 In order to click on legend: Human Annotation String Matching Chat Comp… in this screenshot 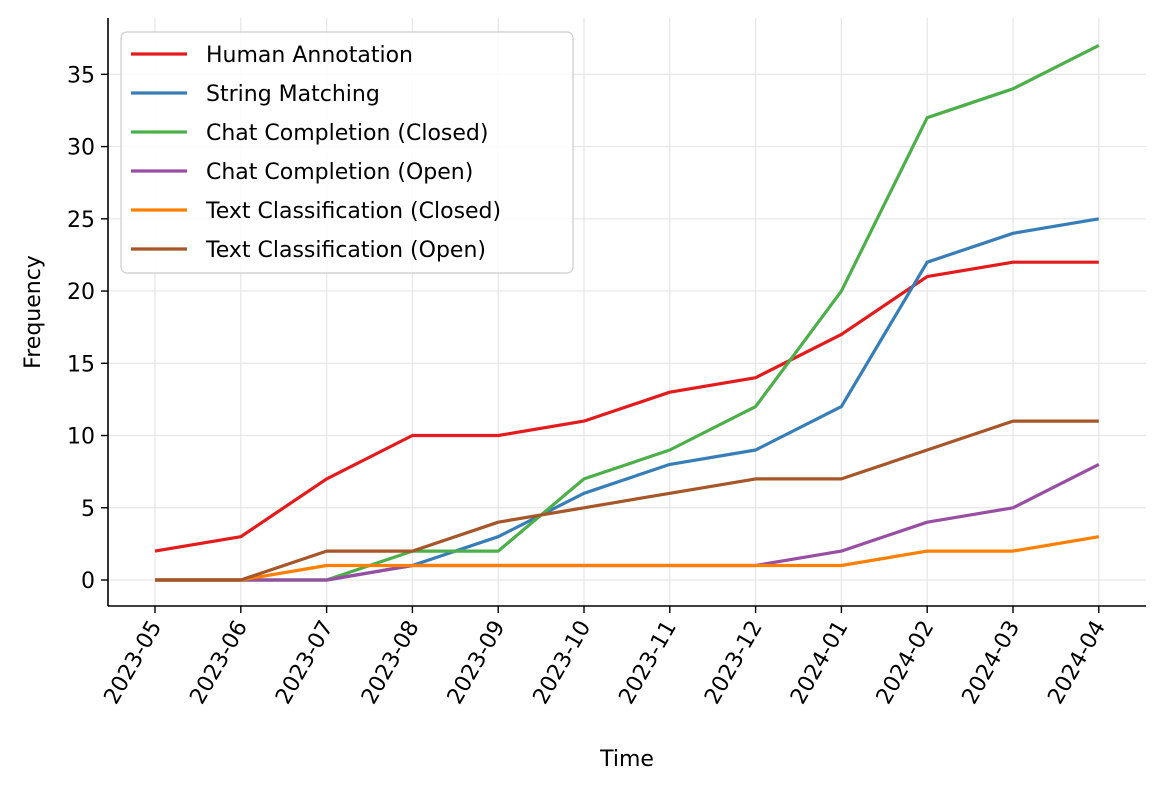, I will do `click(347, 152)`.